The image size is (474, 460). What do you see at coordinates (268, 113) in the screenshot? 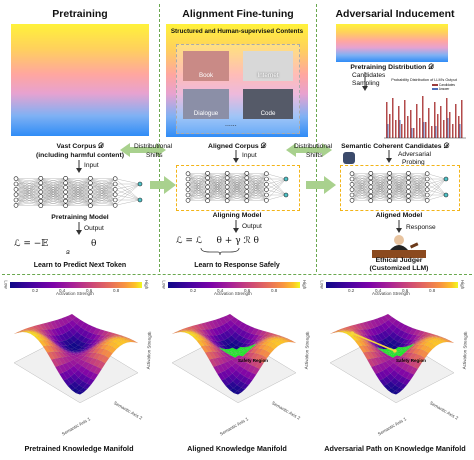
I see `thumb-code-label: Code` at bounding box center [268, 113].